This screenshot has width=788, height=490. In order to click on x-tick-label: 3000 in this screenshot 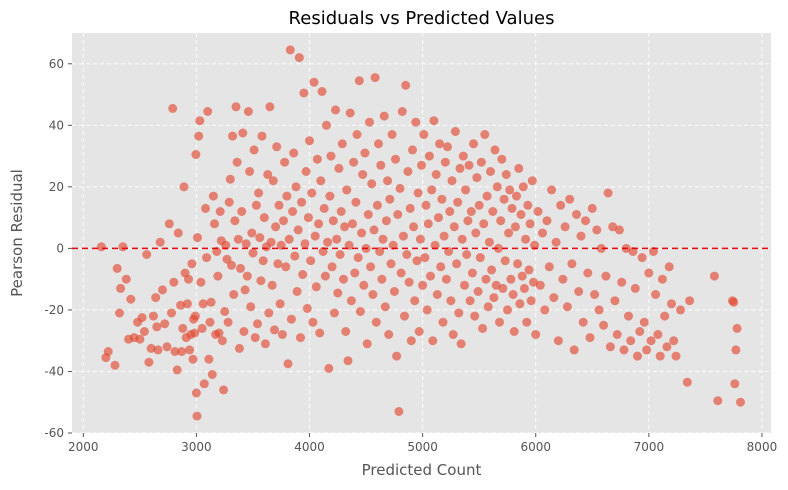, I will do `click(196, 447)`.